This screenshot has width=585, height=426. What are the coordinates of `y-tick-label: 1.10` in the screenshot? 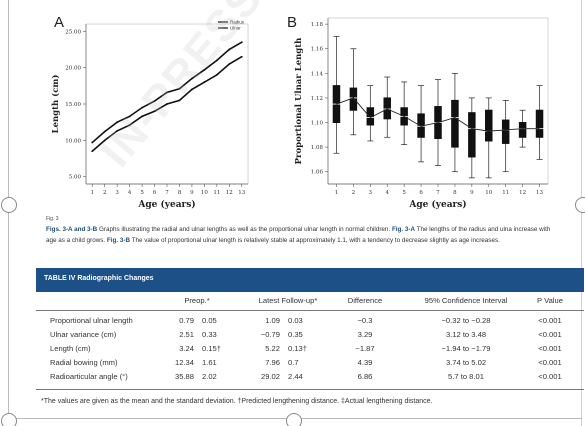 It's located at (317, 124).